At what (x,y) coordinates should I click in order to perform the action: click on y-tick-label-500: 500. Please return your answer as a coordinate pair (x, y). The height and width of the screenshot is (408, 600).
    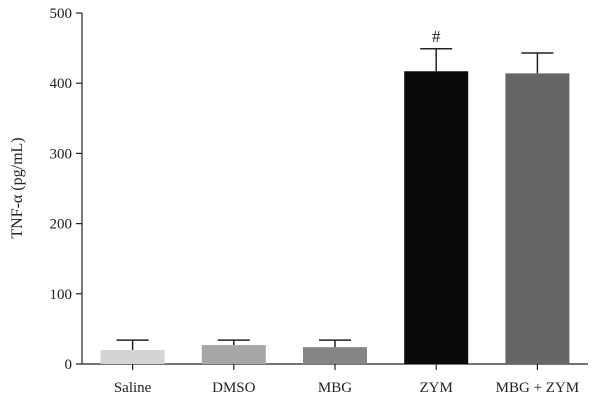
    Looking at the image, I should click on (61, 14).